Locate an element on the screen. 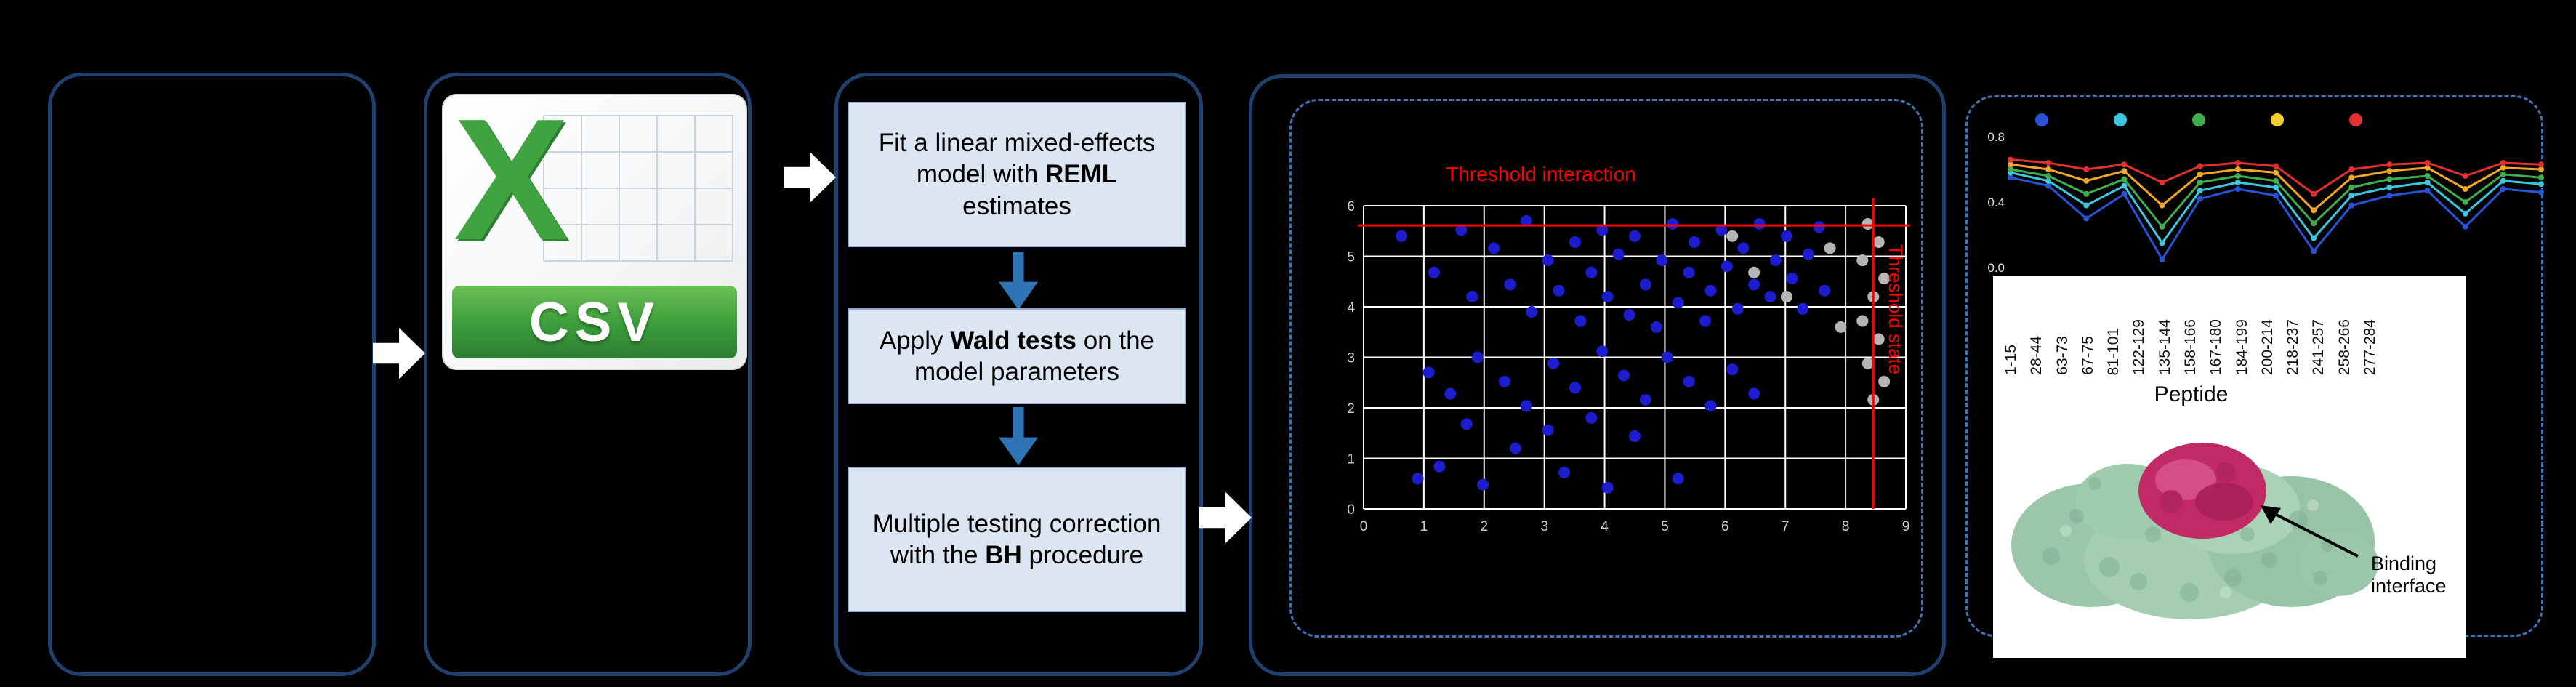 This screenshot has width=2576, height=687. step-wald-pre: Apply is located at coordinates (915, 340).